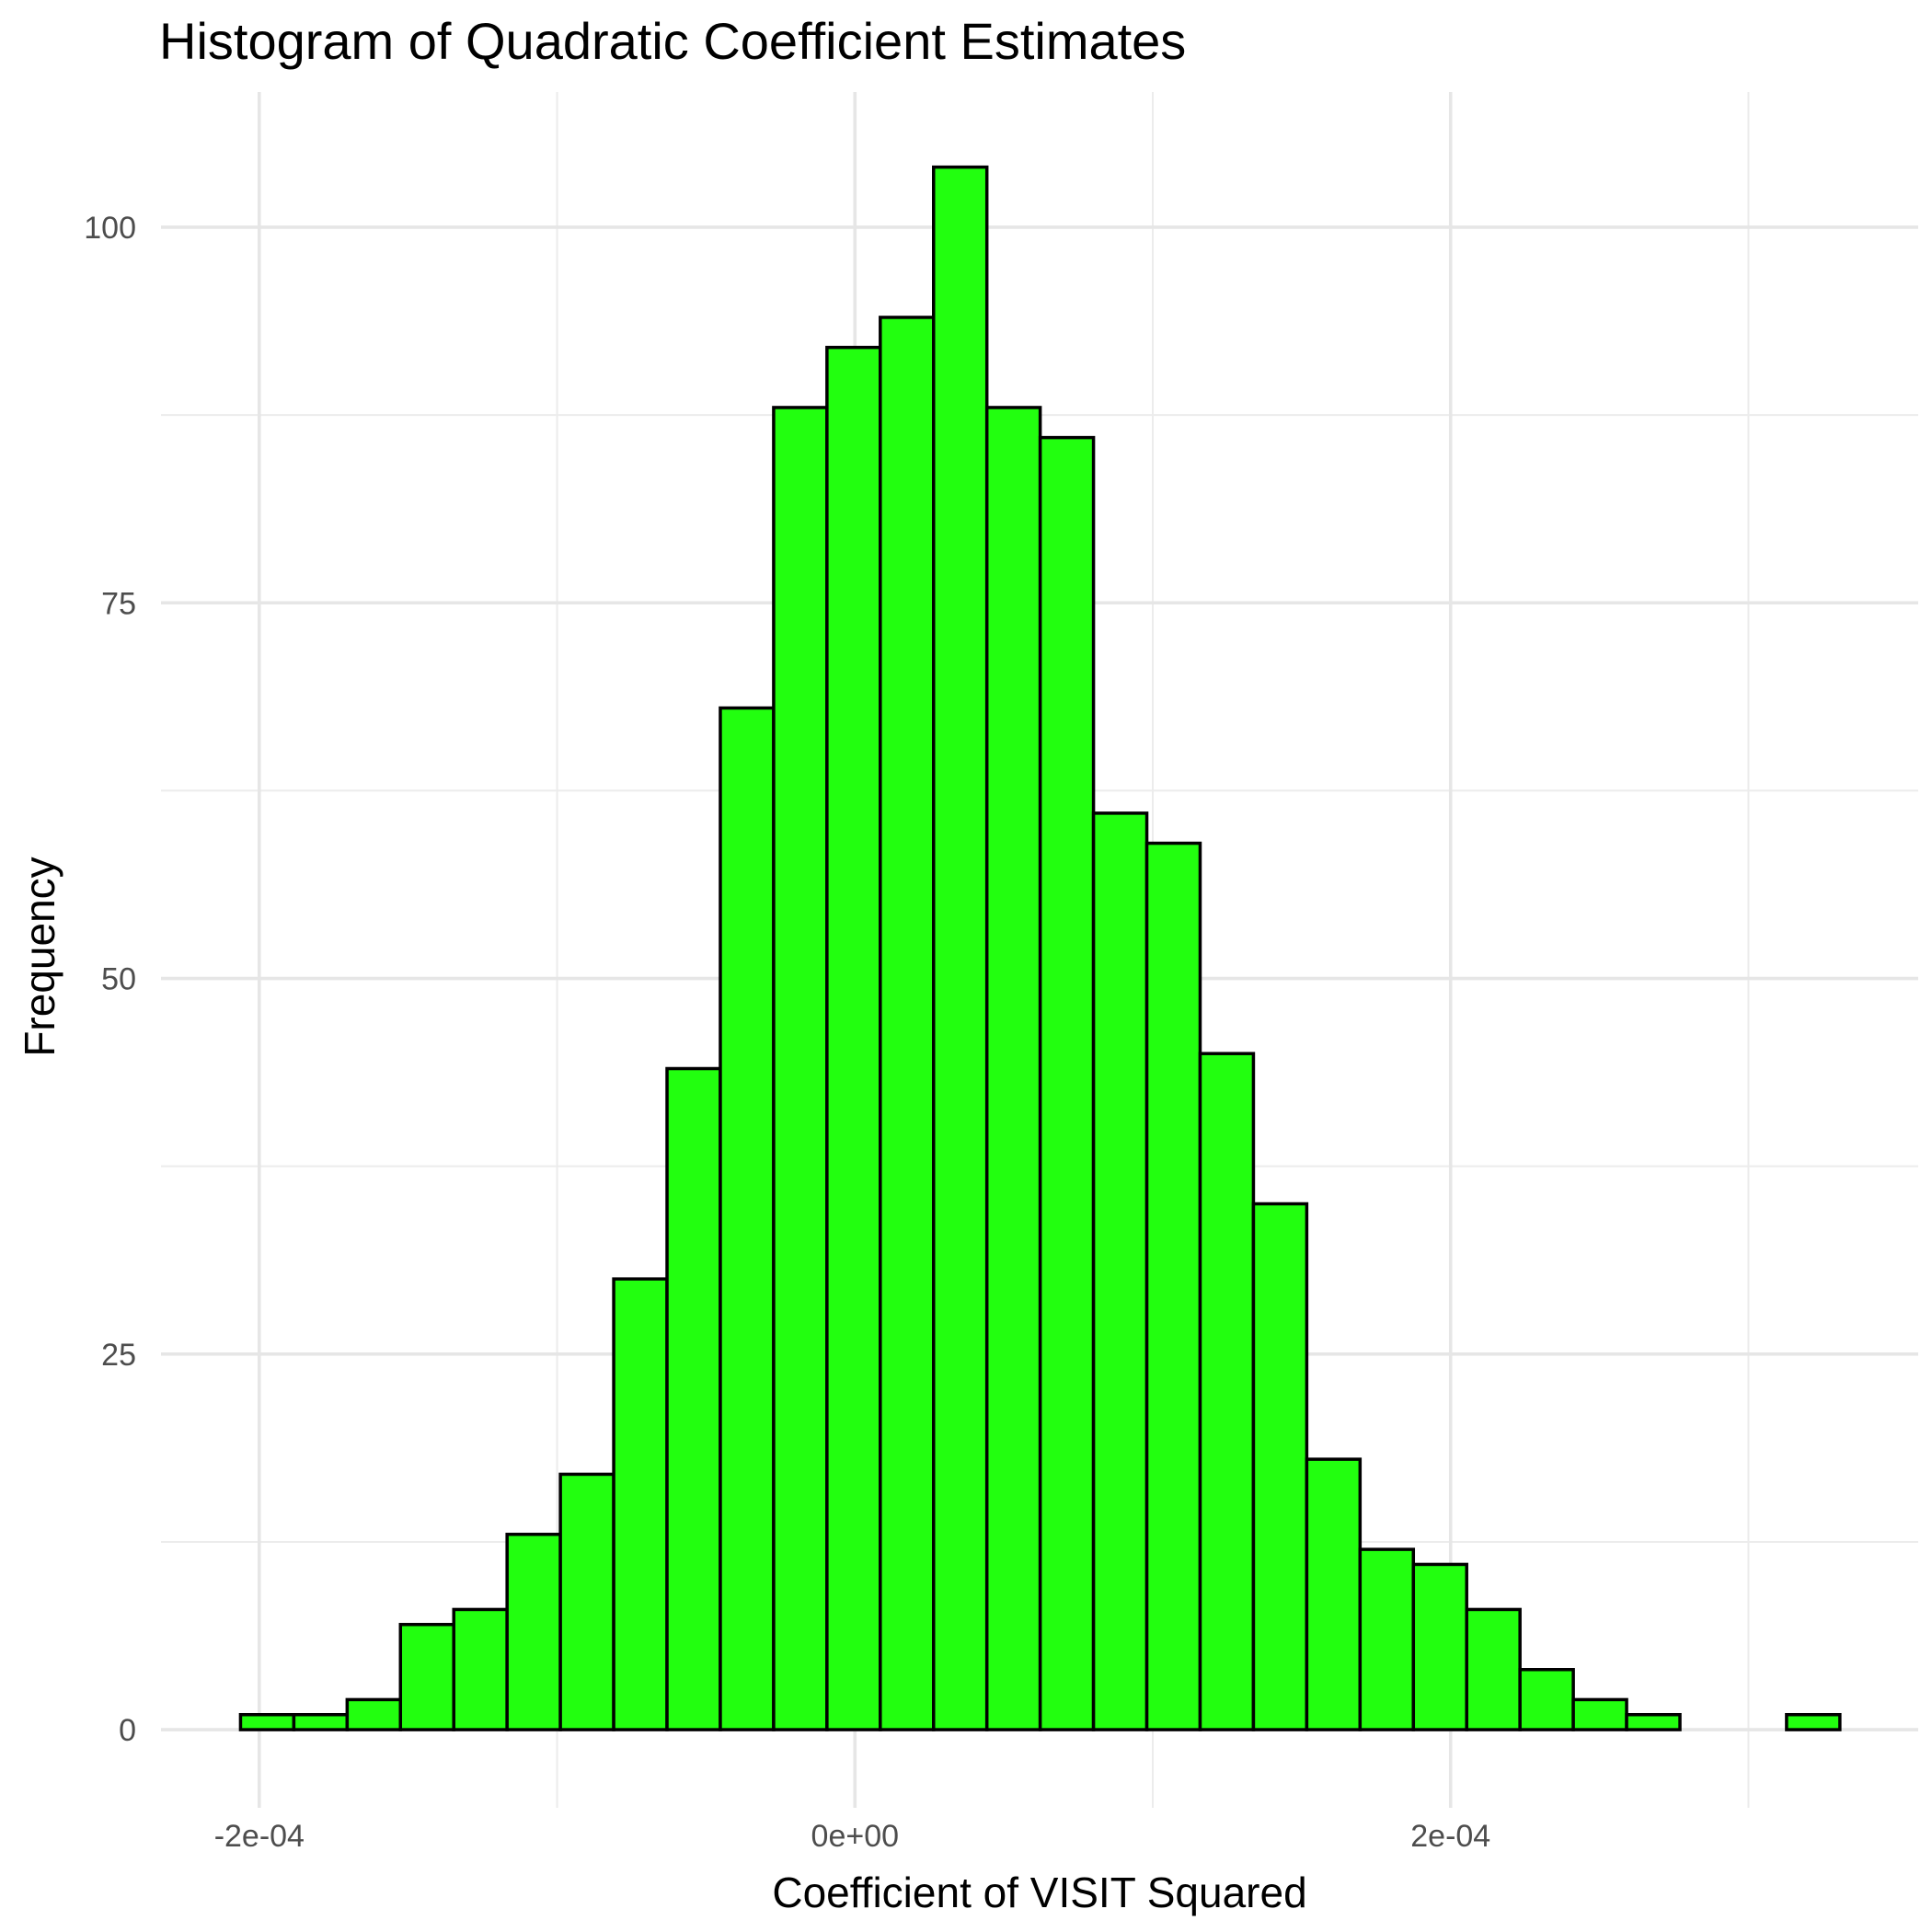 The width and height of the screenshot is (1932, 1932). What do you see at coordinates (118, 603) in the screenshot?
I see `y-tick-label: 75` at bounding box center [118, 603].